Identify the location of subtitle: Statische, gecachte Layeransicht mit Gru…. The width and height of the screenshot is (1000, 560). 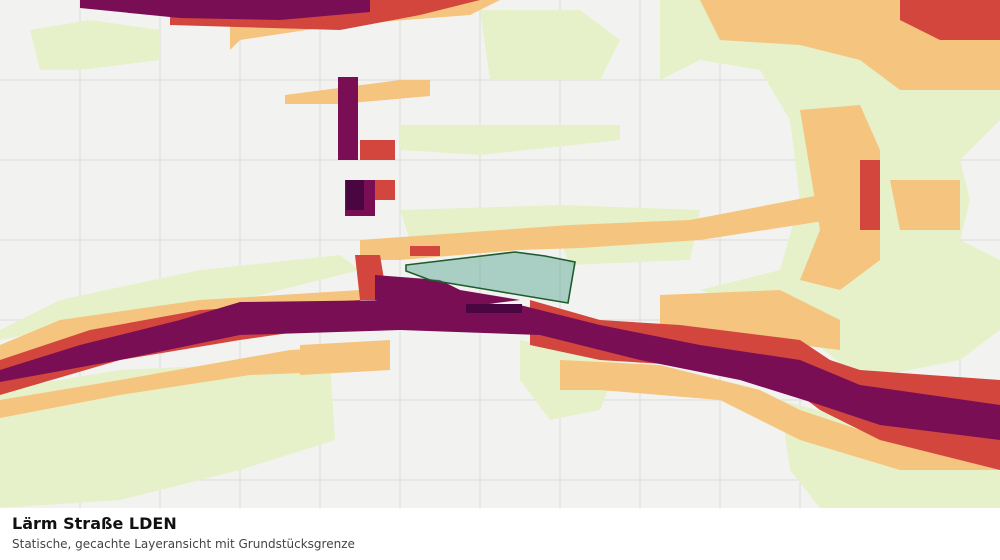
(183, 544).